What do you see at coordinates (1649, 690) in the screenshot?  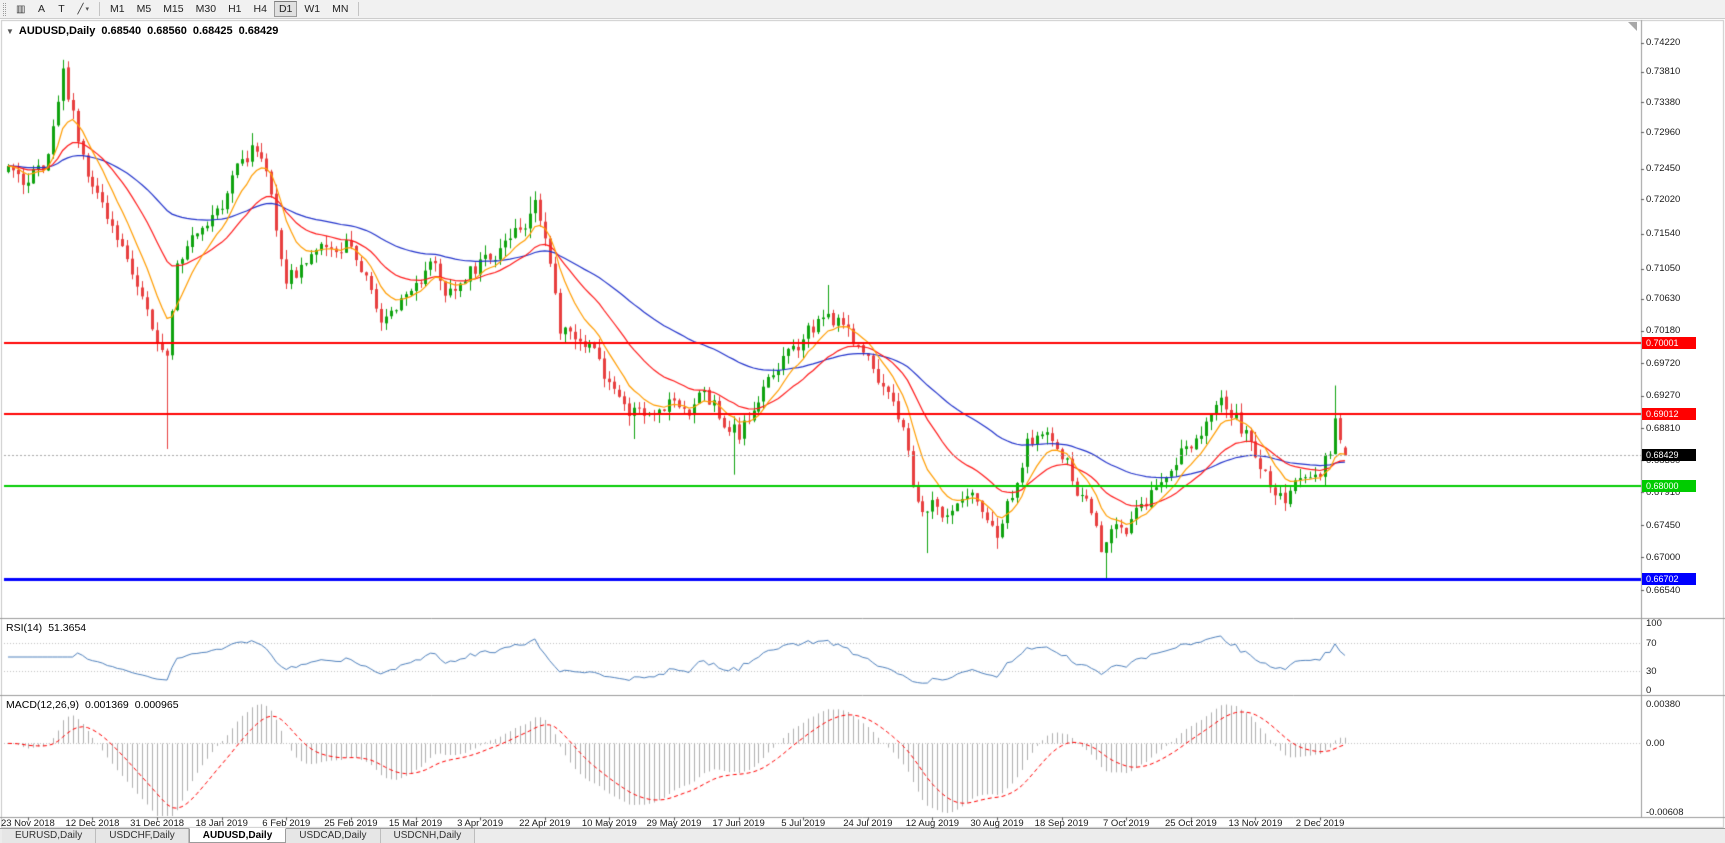 I see `rsi-axis-label: 0` at bounding box center [1649, 690].